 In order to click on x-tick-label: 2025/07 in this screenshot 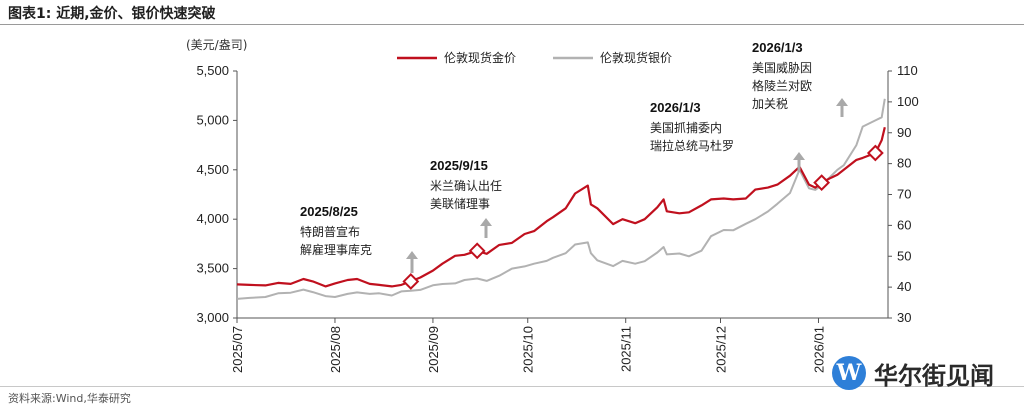, I will do `click(237, 349)`.